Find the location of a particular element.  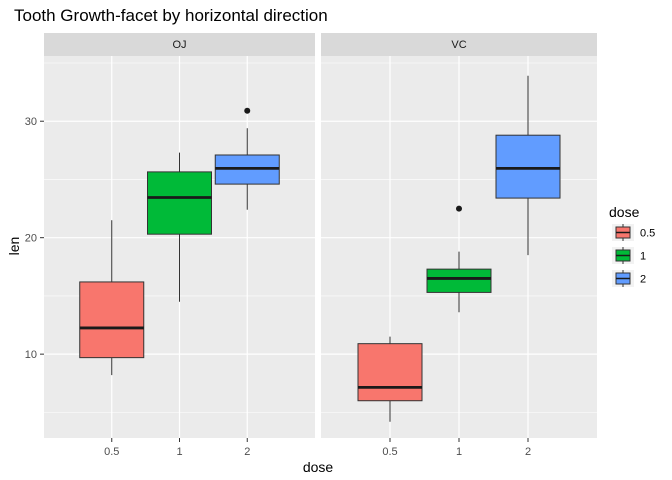

y-axis: 10 20 30 is located at coordinates (34, 238).